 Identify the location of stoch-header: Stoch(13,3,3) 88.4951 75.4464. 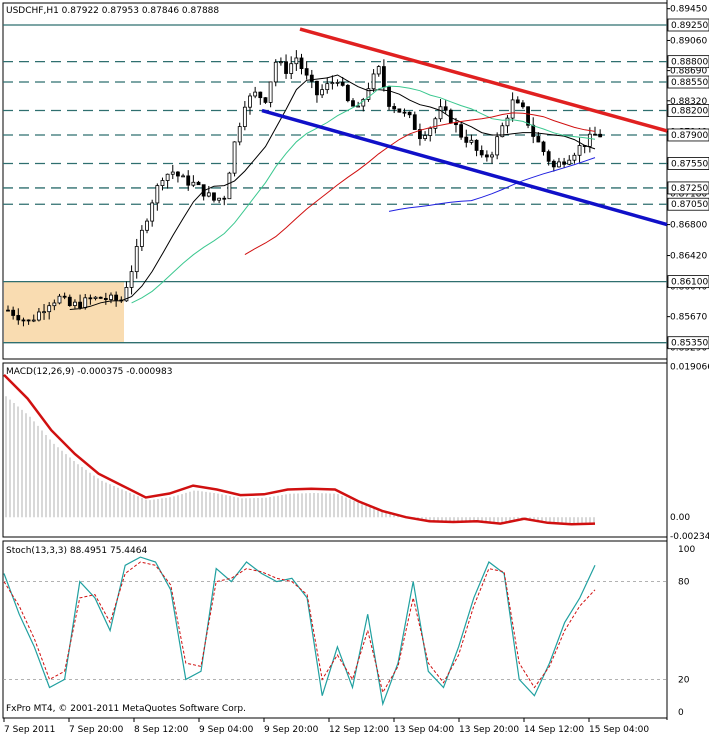
(76, 551).